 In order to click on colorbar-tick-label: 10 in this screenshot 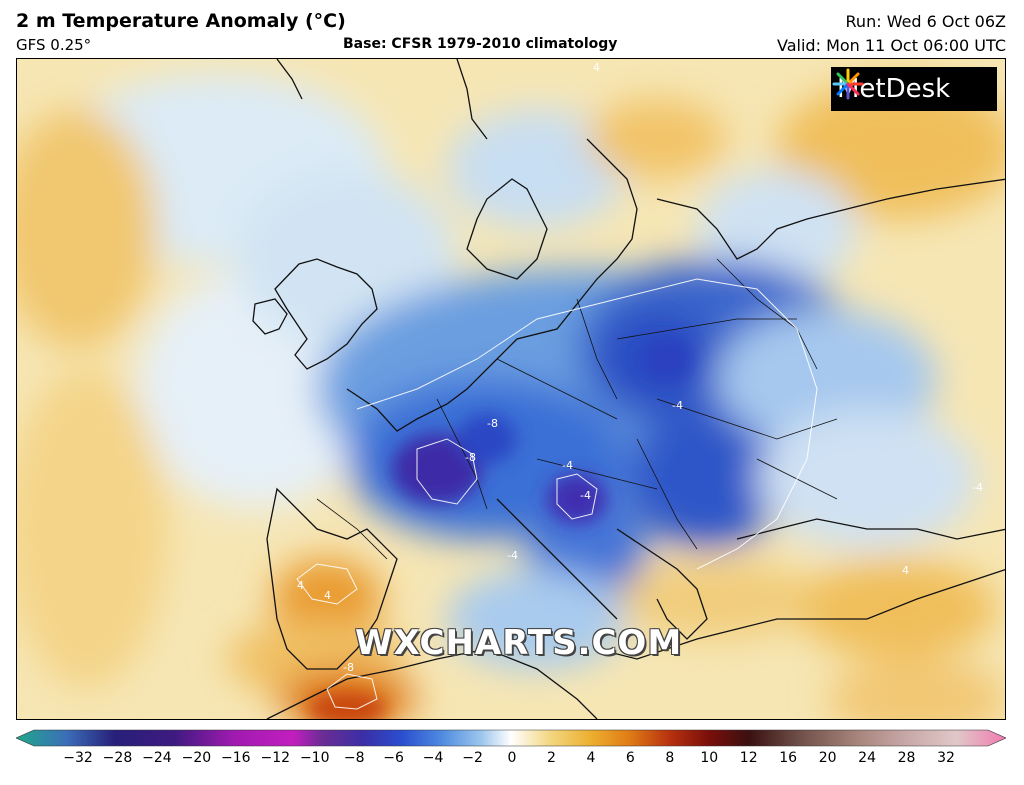, I will do `click(709, 758)`.